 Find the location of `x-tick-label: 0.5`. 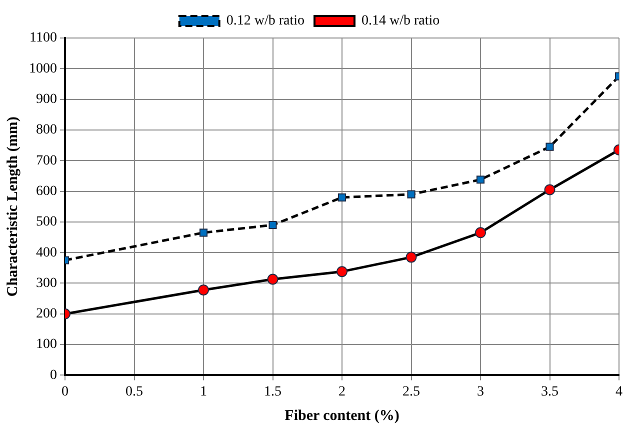

x-tick-label: 0.5 is located at coordinates (134, 392).